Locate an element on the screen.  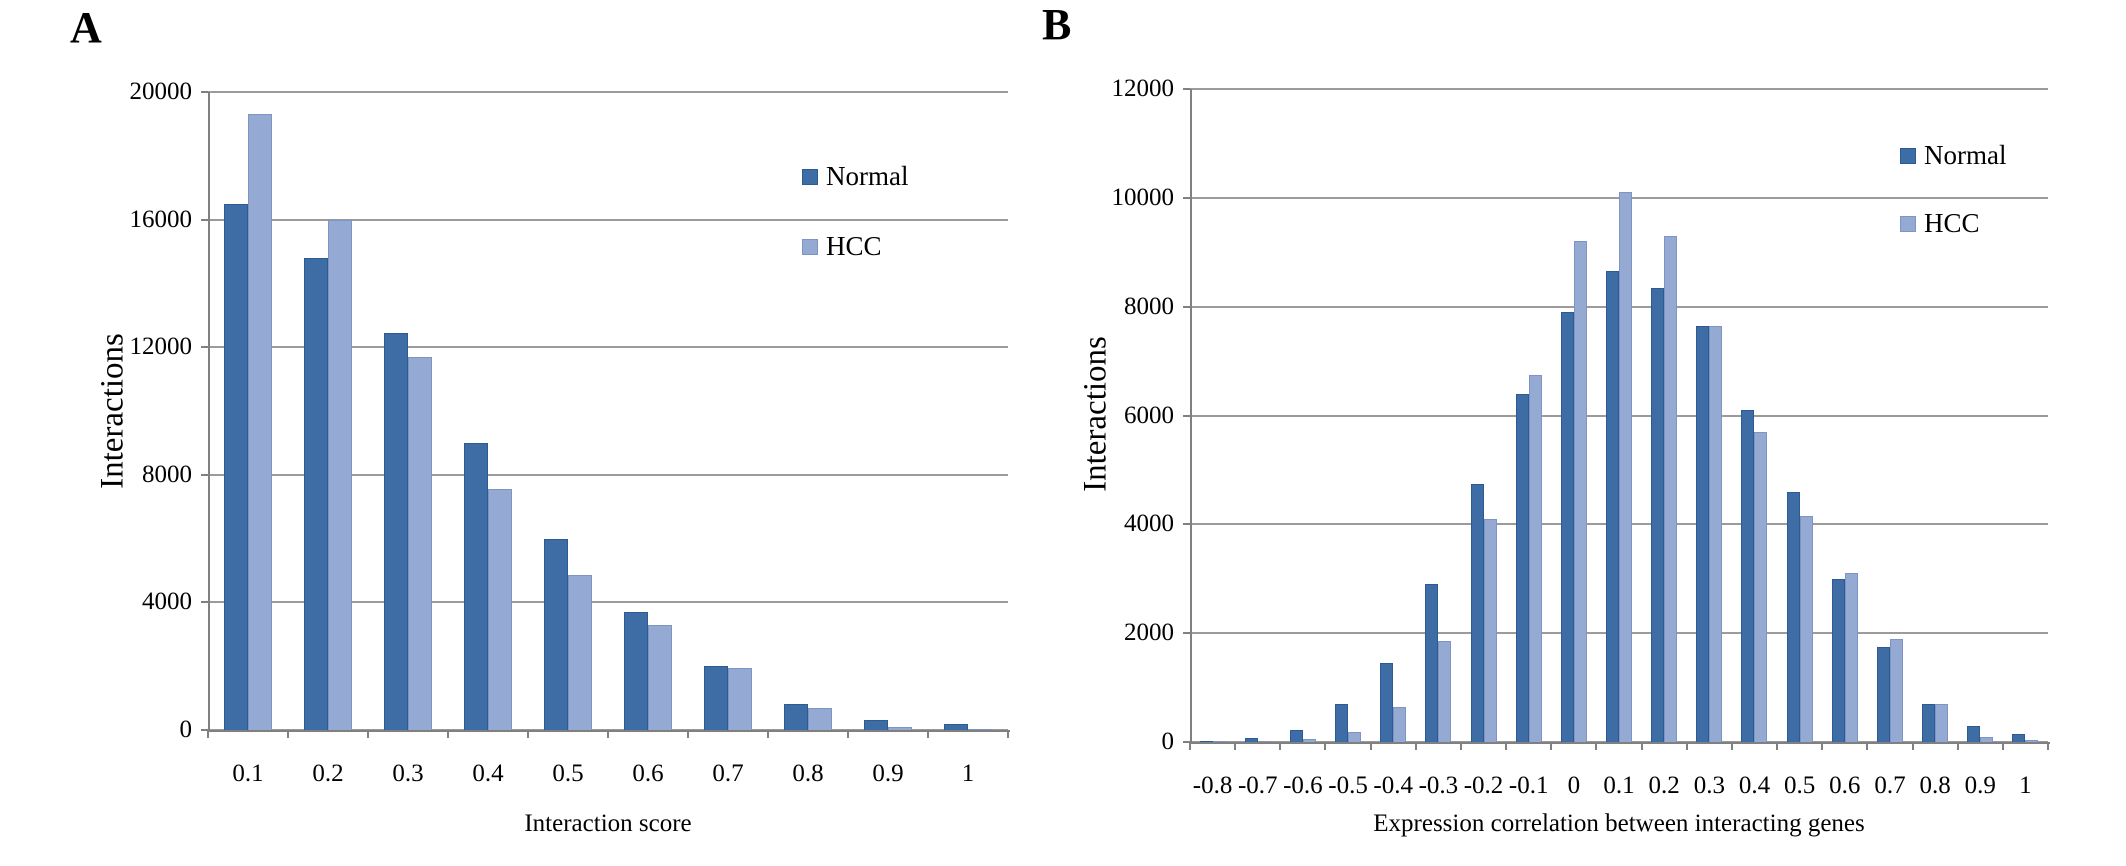
legend-item: Normal is located at coordinates (855, 176).